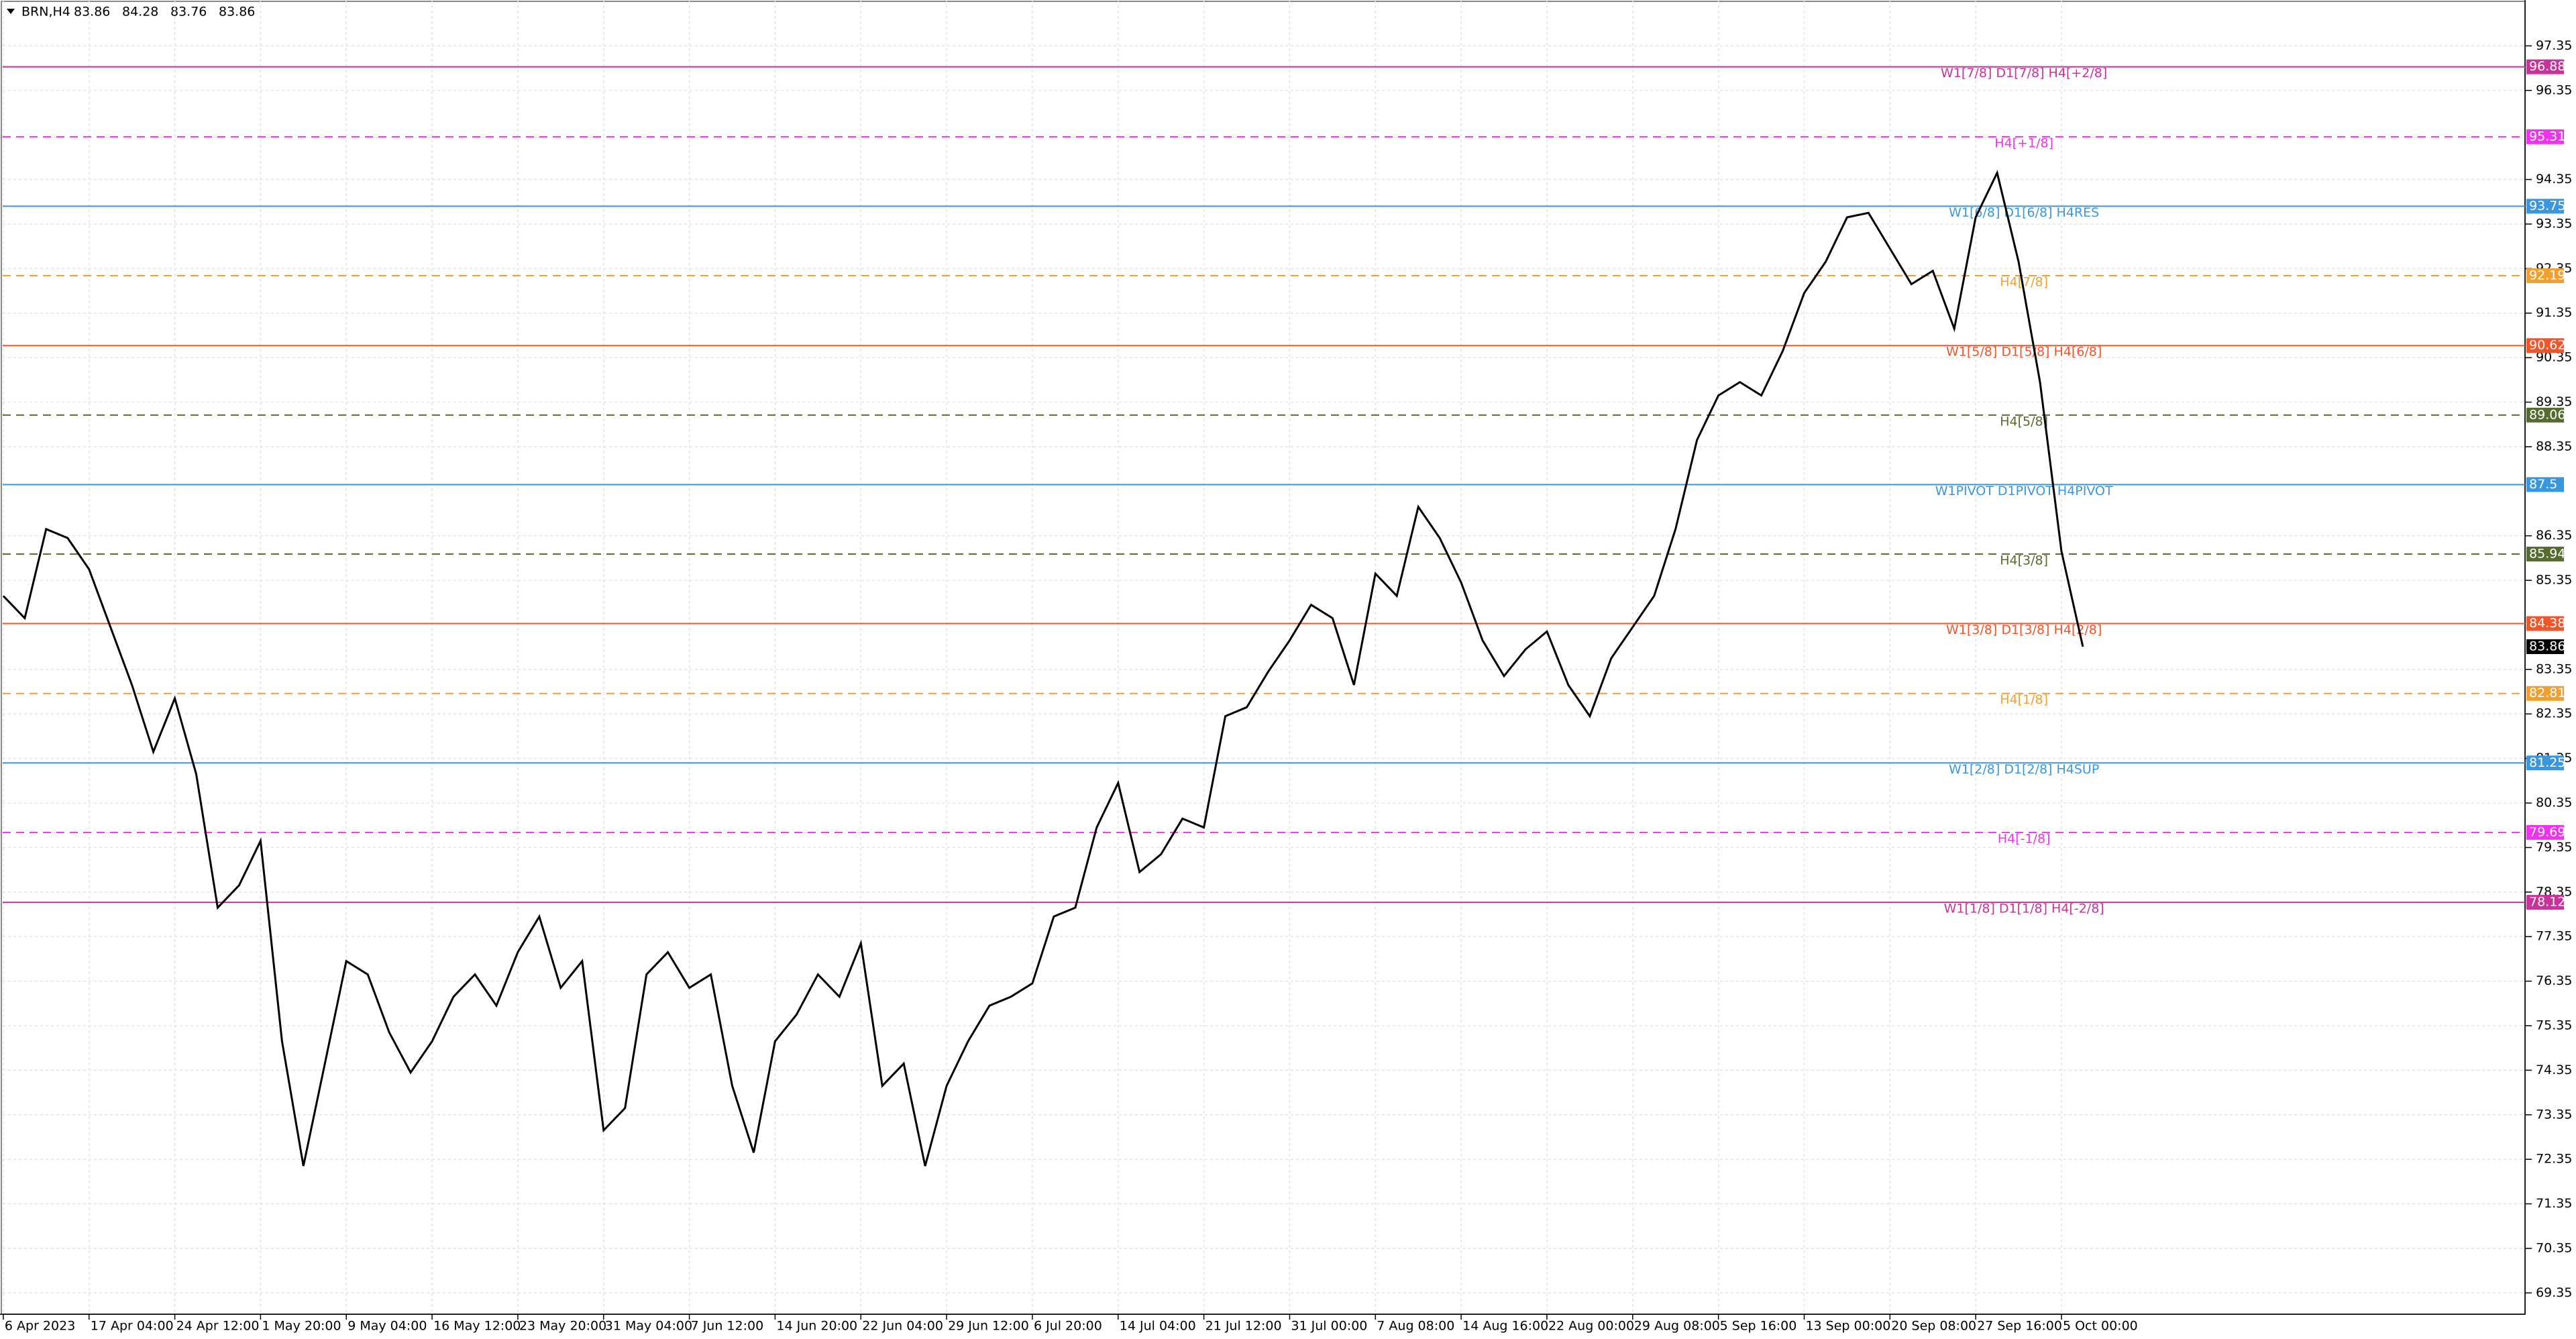 The width and height of the screenshot is (2576, 1339). Describe the element at coordinates (2554, 1025) in the screenshot. I see `y-tick-label: 75.35` at that location.